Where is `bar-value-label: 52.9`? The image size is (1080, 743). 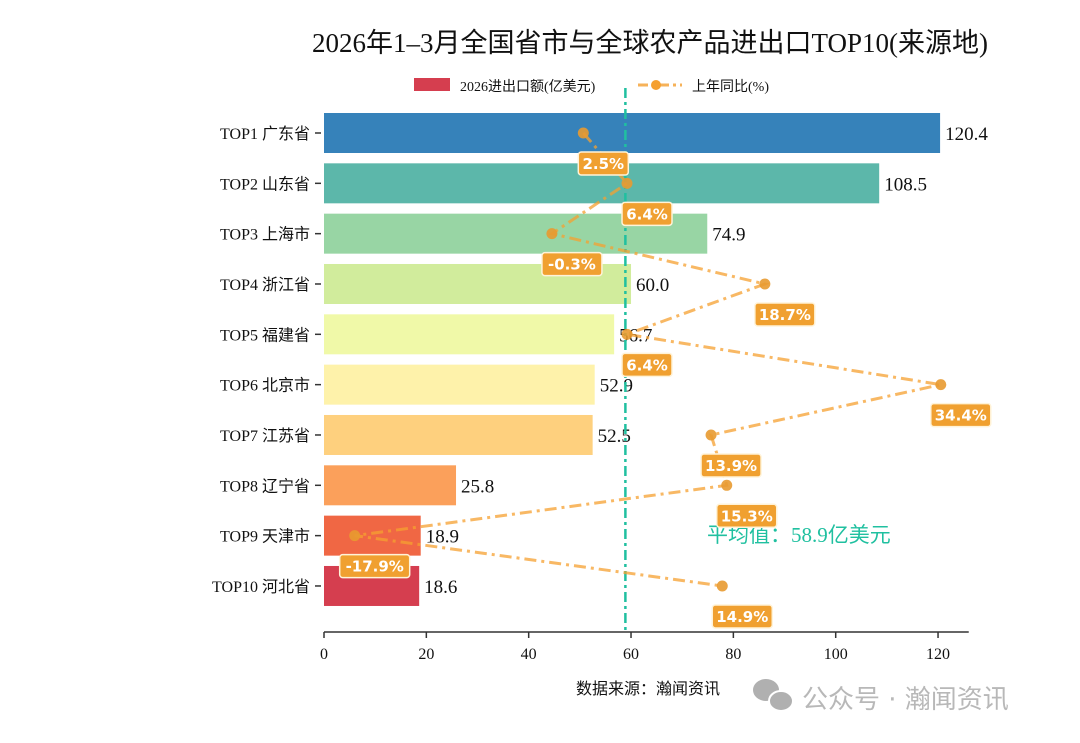
bar-value-label: 52.9 is located at coordinates (616, 386).